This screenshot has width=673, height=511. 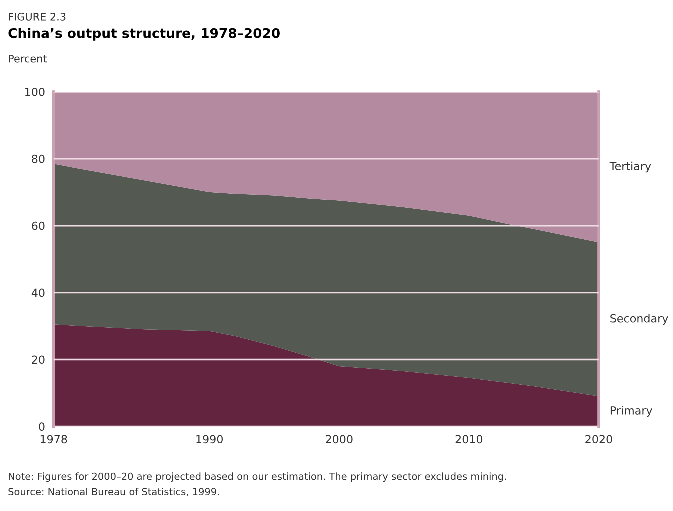 What do you see at coordinates (54, 439) in the screenshot?
I see `x-tick-label: 1978` at bounding box center [54, 439].